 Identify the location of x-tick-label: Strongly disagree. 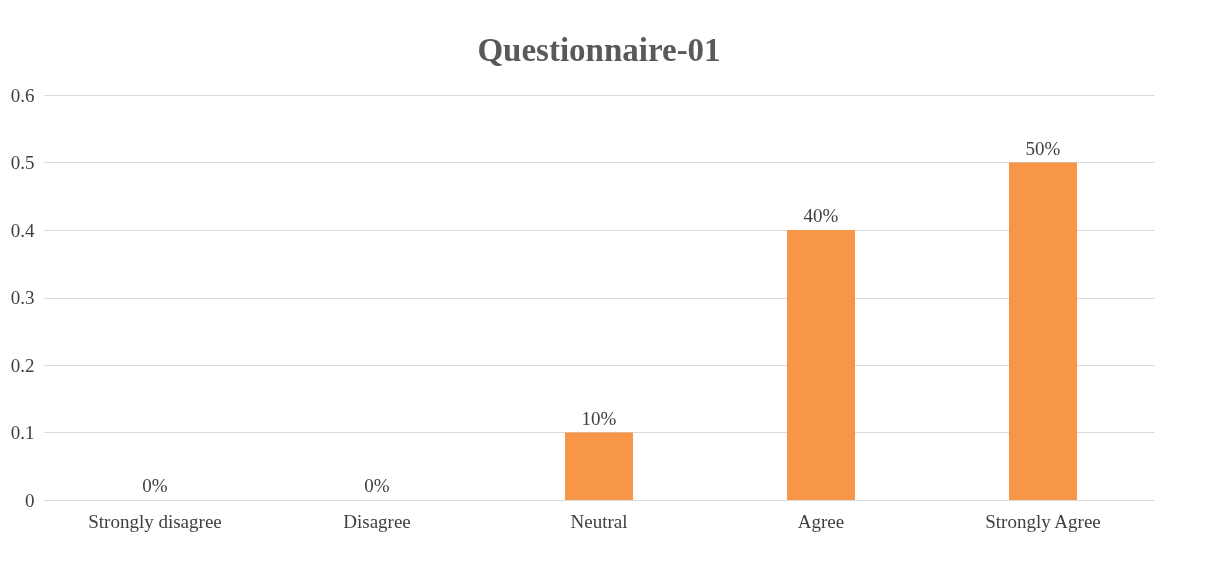
(155, 521).